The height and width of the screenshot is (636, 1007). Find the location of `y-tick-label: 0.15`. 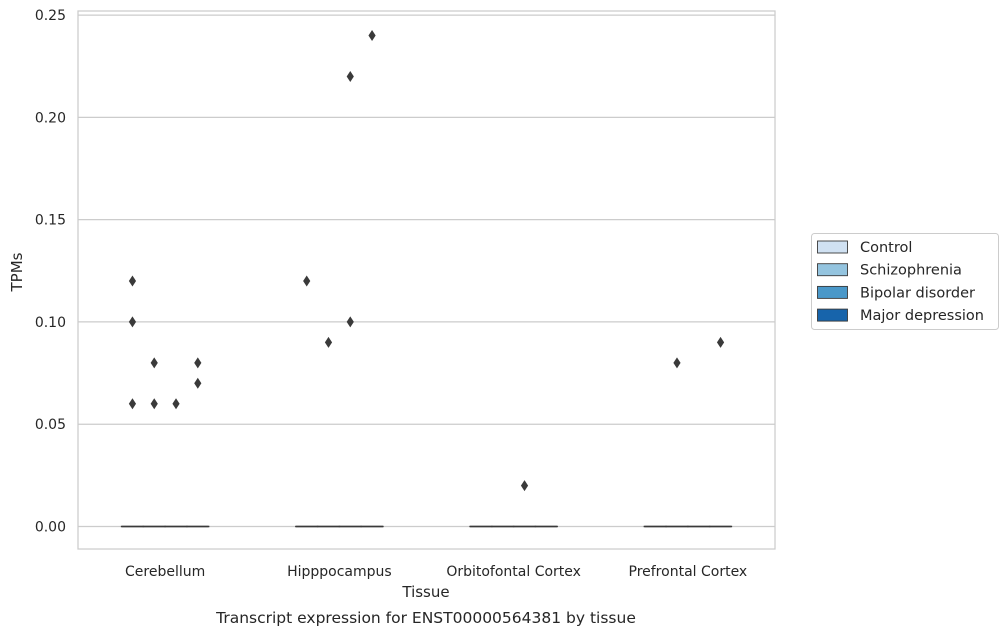

y-tick-label: 0.15 is located at coordinates (50, 221).